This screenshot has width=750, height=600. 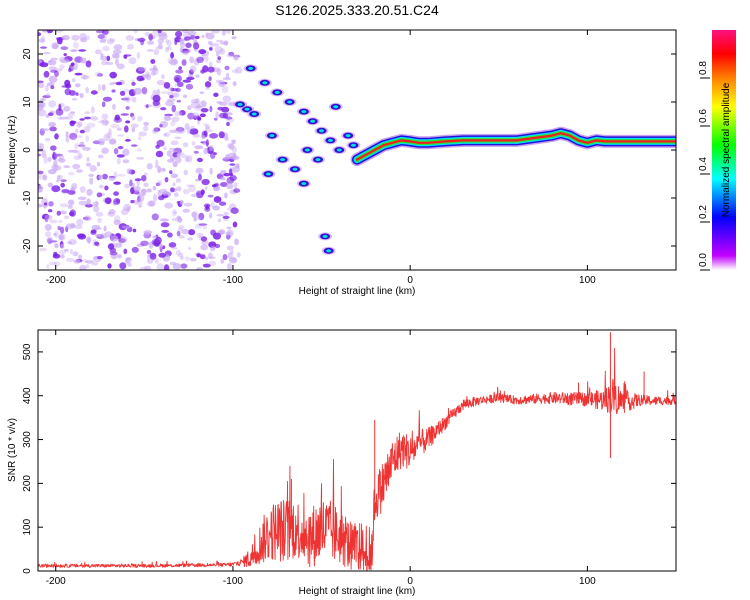 I want to click on y-tick-label: 500, so click(x=27, y=351).